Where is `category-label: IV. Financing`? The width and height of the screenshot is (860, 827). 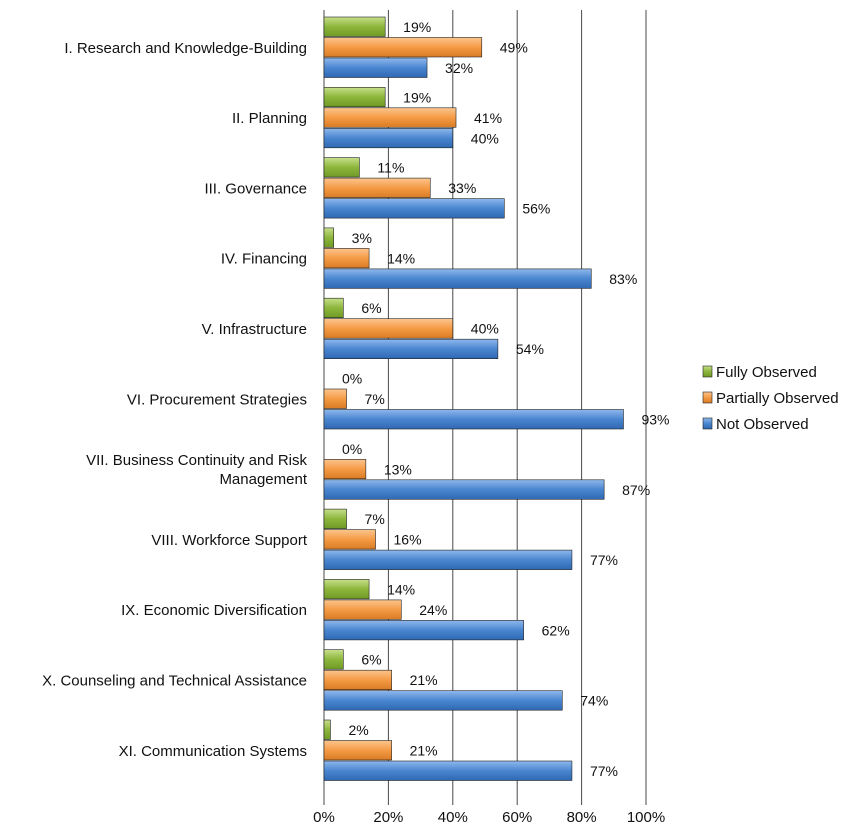 category-label: IV. Financing is located at coordinates (264, 259).